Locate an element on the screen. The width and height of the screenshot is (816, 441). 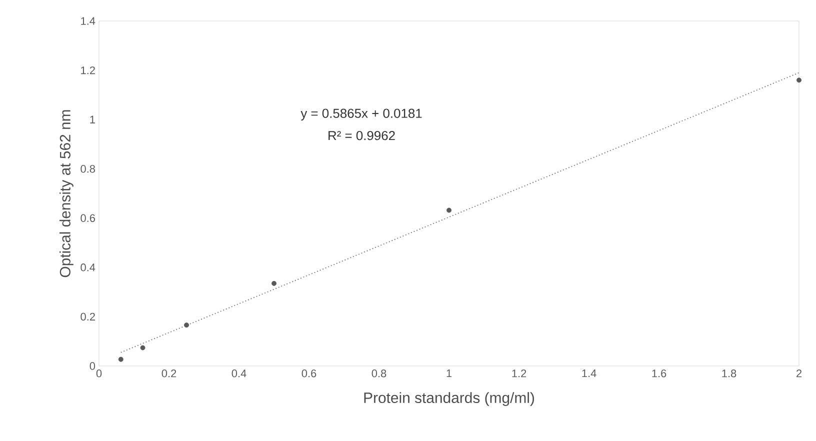
x-axis-title: Protein standards (mg/ml) is located at coordinates (449, 399).